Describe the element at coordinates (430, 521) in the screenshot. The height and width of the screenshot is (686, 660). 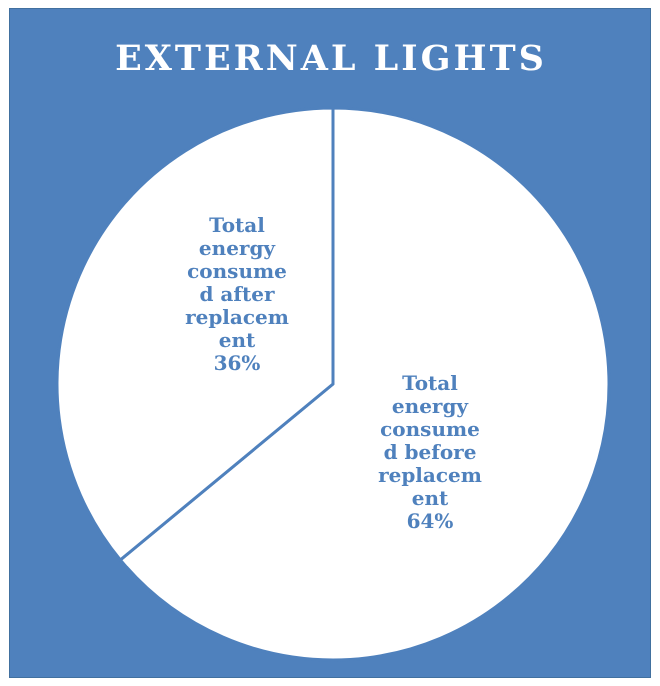
I see `pie-slice-label-line: 64%` at that location.